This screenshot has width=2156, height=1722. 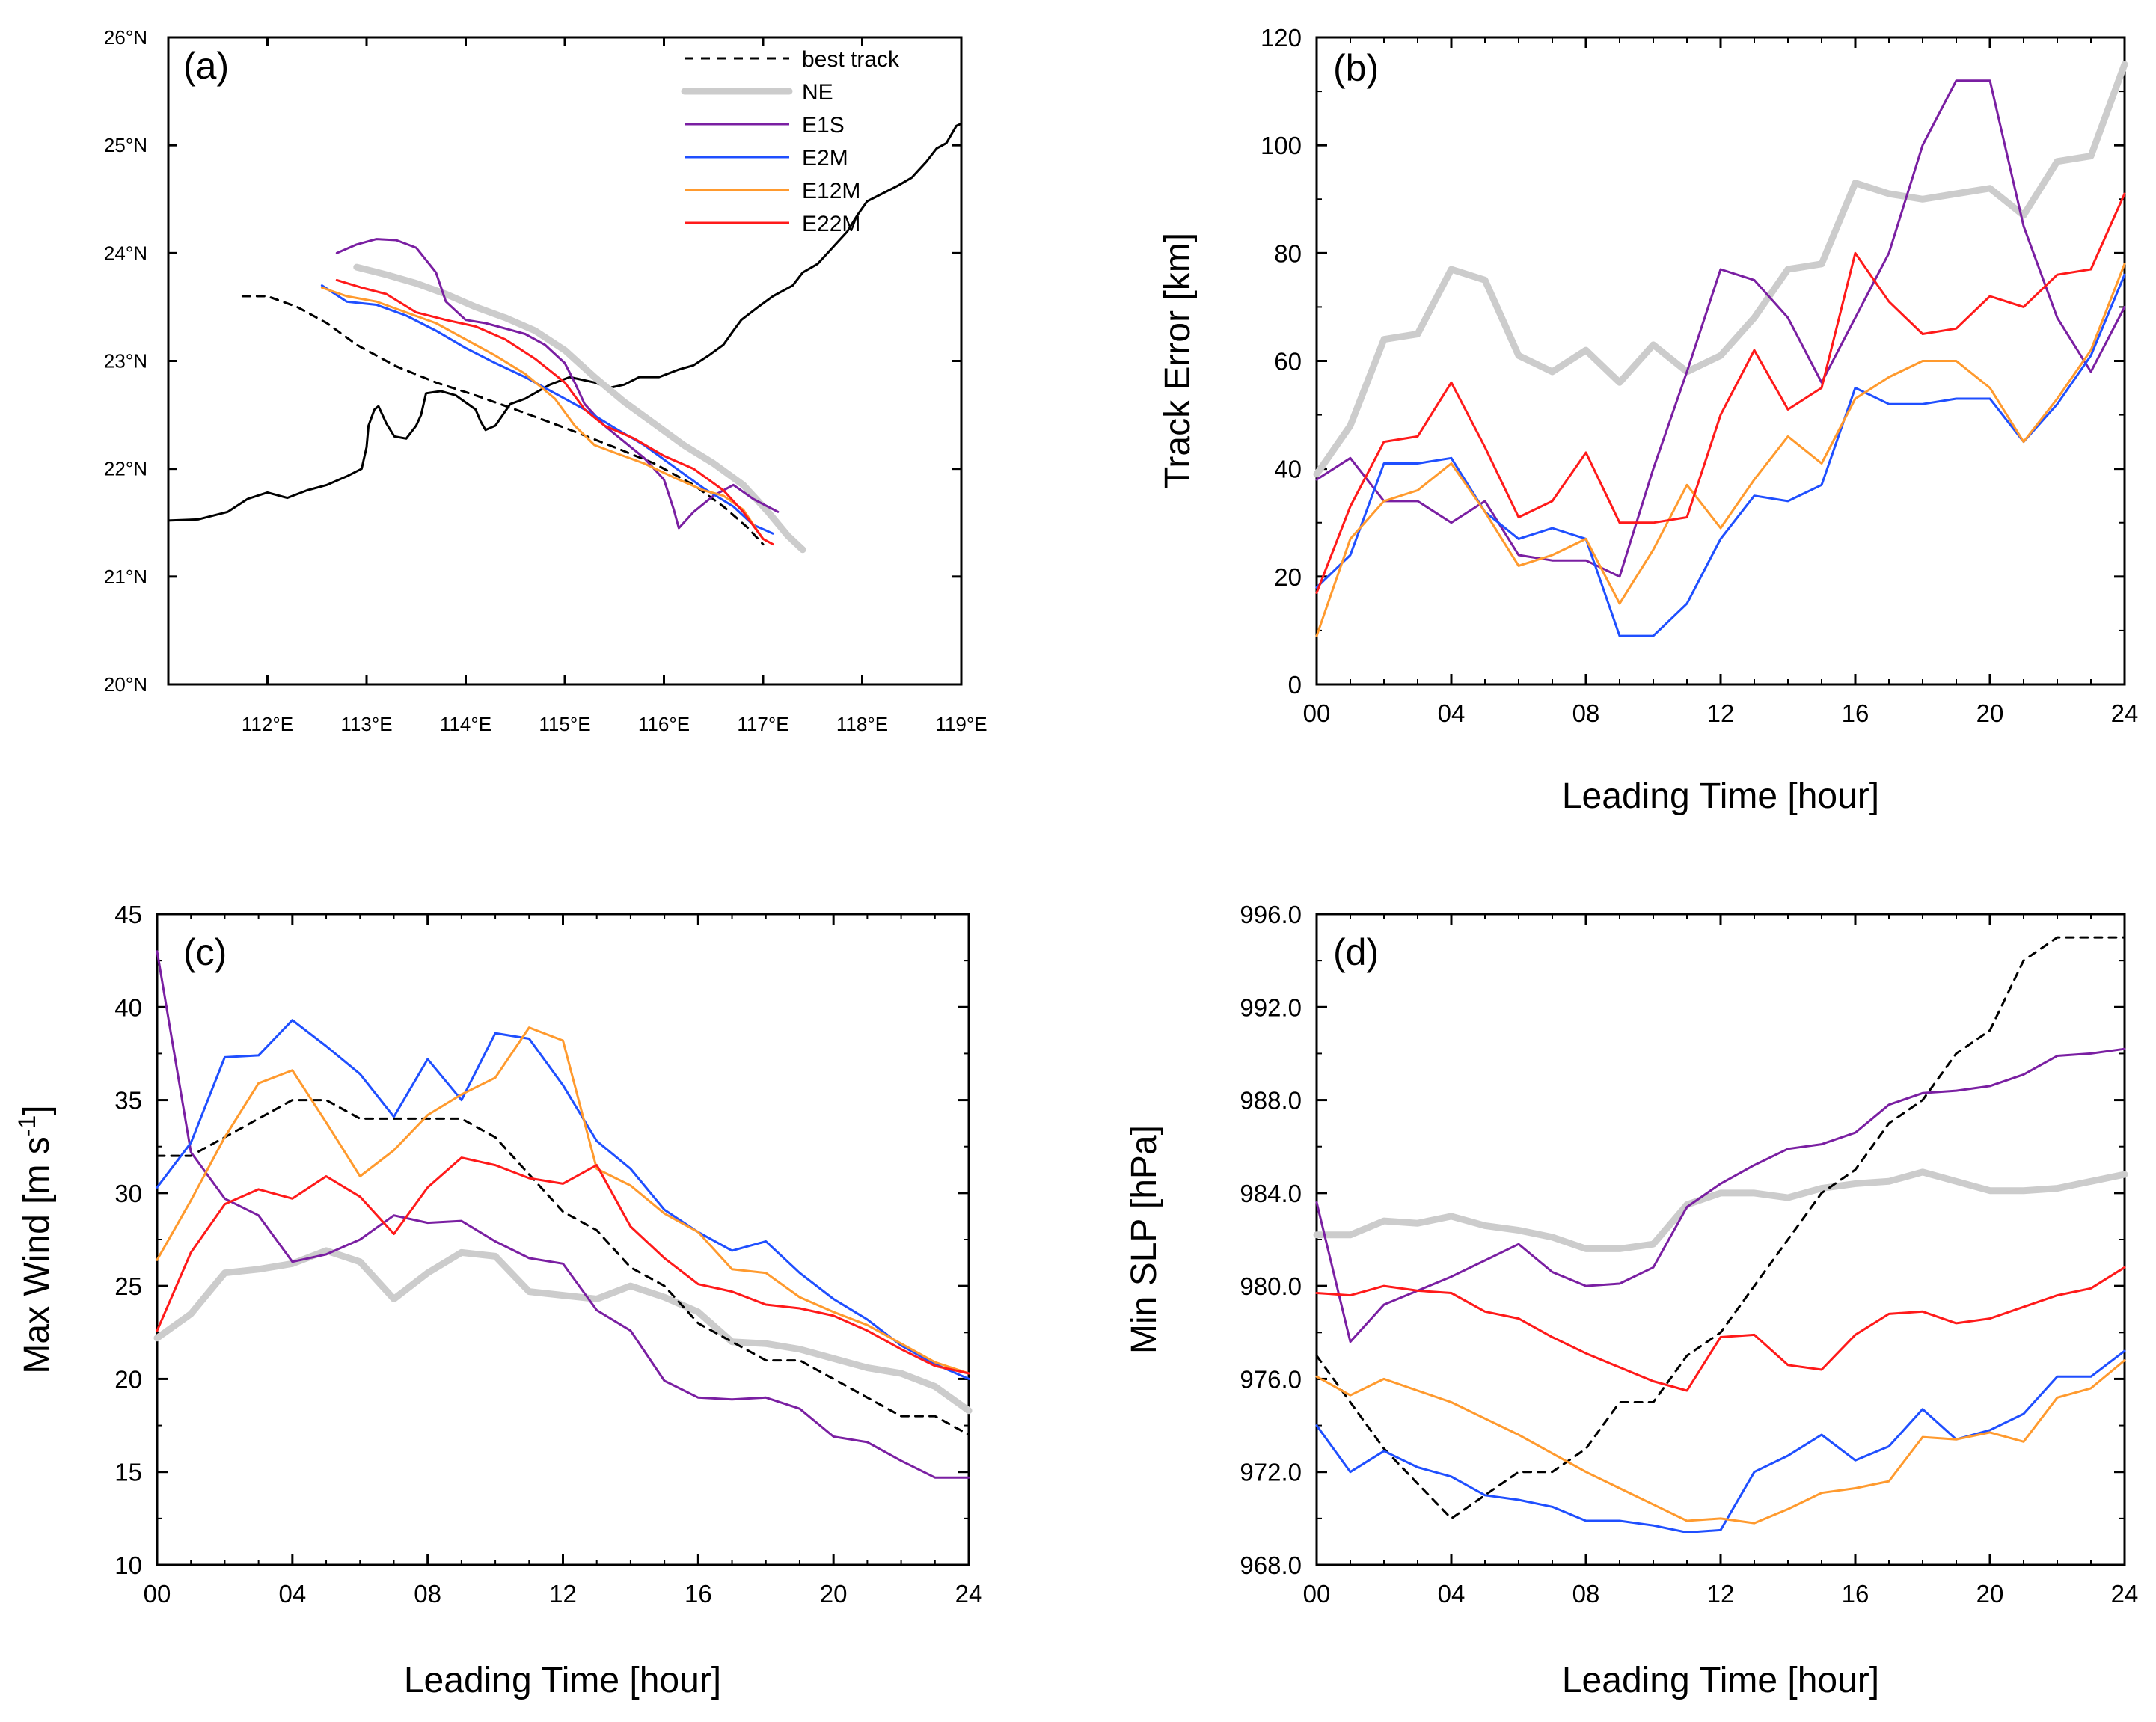 I want to click on panel-c-ylabel: Max Wind [m s-1], so click(x=35, y=1239).